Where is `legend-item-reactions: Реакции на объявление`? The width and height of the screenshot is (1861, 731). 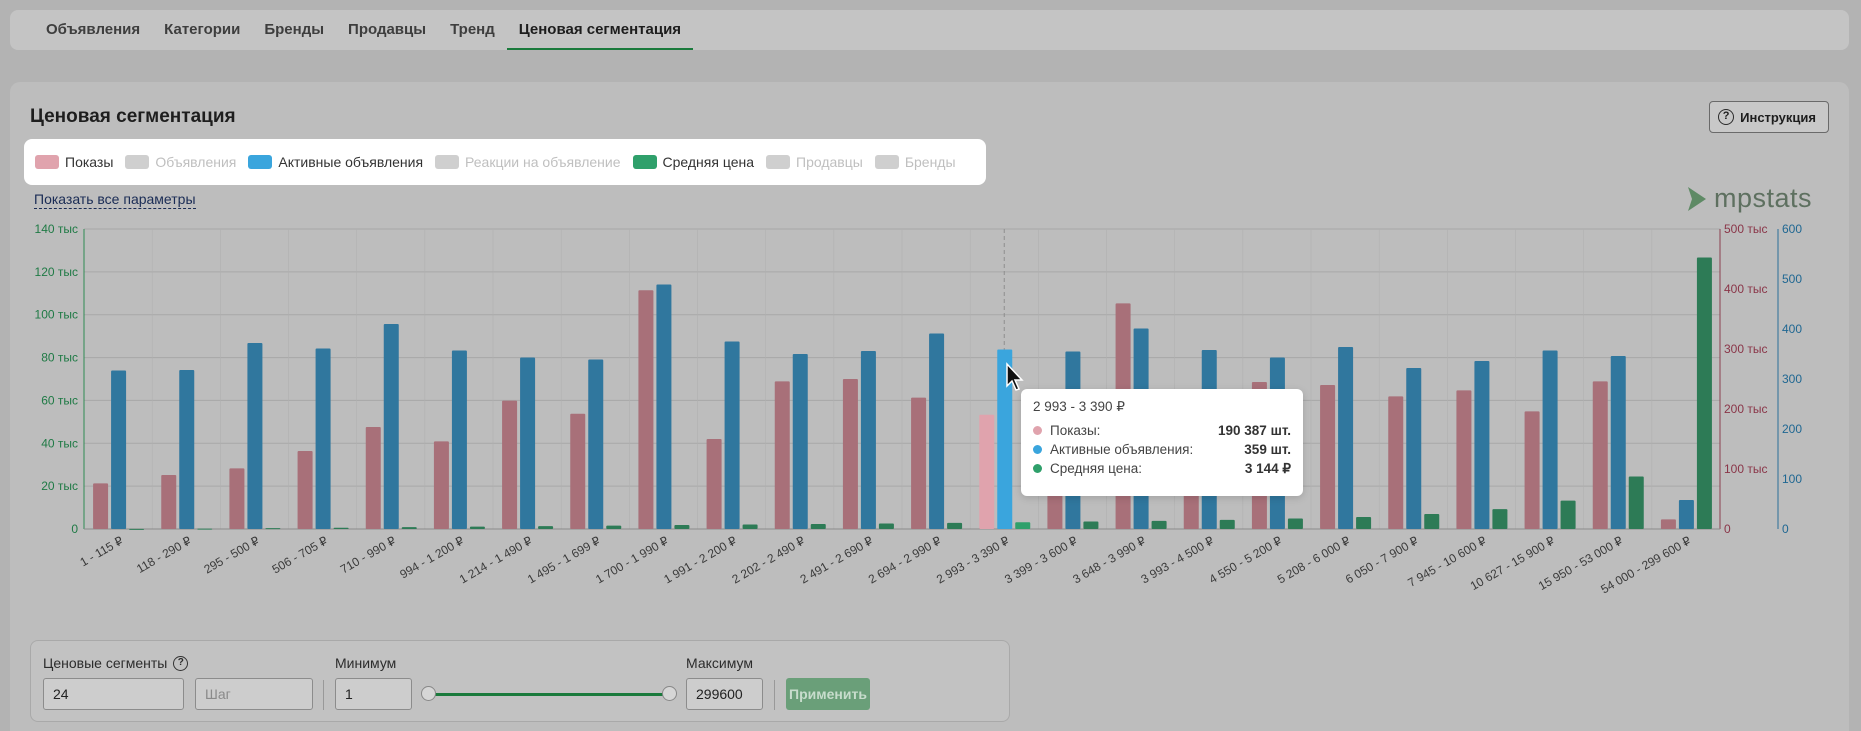
legend-item-reactions: Реакции на объявление is located at coordinates (528, 162).